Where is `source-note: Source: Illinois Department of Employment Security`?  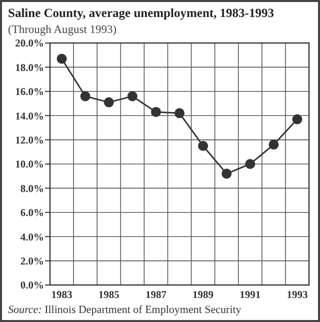
source-note: Source: Illinois Department of Employment Security is located at coordinates (125, 310).